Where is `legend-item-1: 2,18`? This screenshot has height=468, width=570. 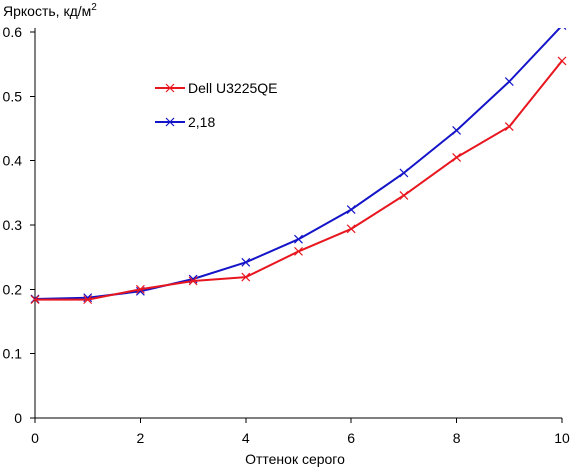
legend-item-1: 2,18 is located at coordinates (185, 122).